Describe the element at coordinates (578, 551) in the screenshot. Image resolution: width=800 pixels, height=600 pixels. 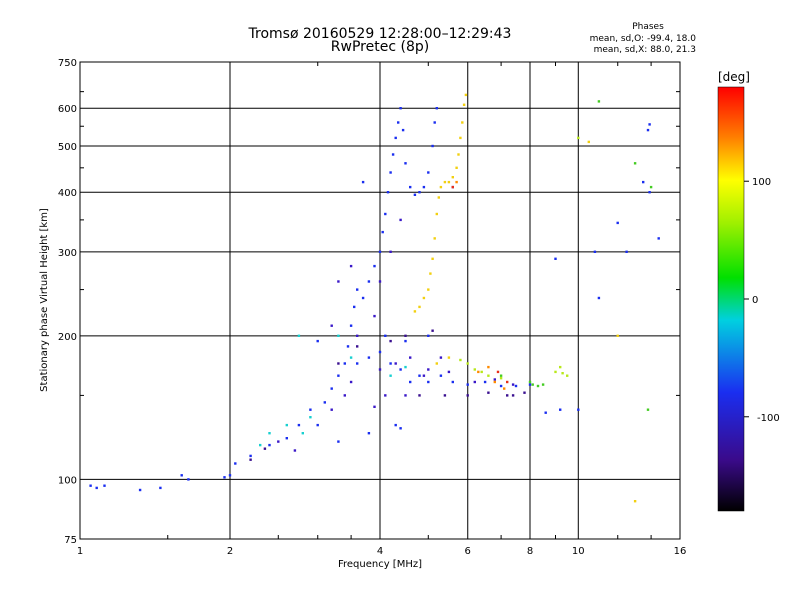
I see `x-tick-label: 10` at that location.